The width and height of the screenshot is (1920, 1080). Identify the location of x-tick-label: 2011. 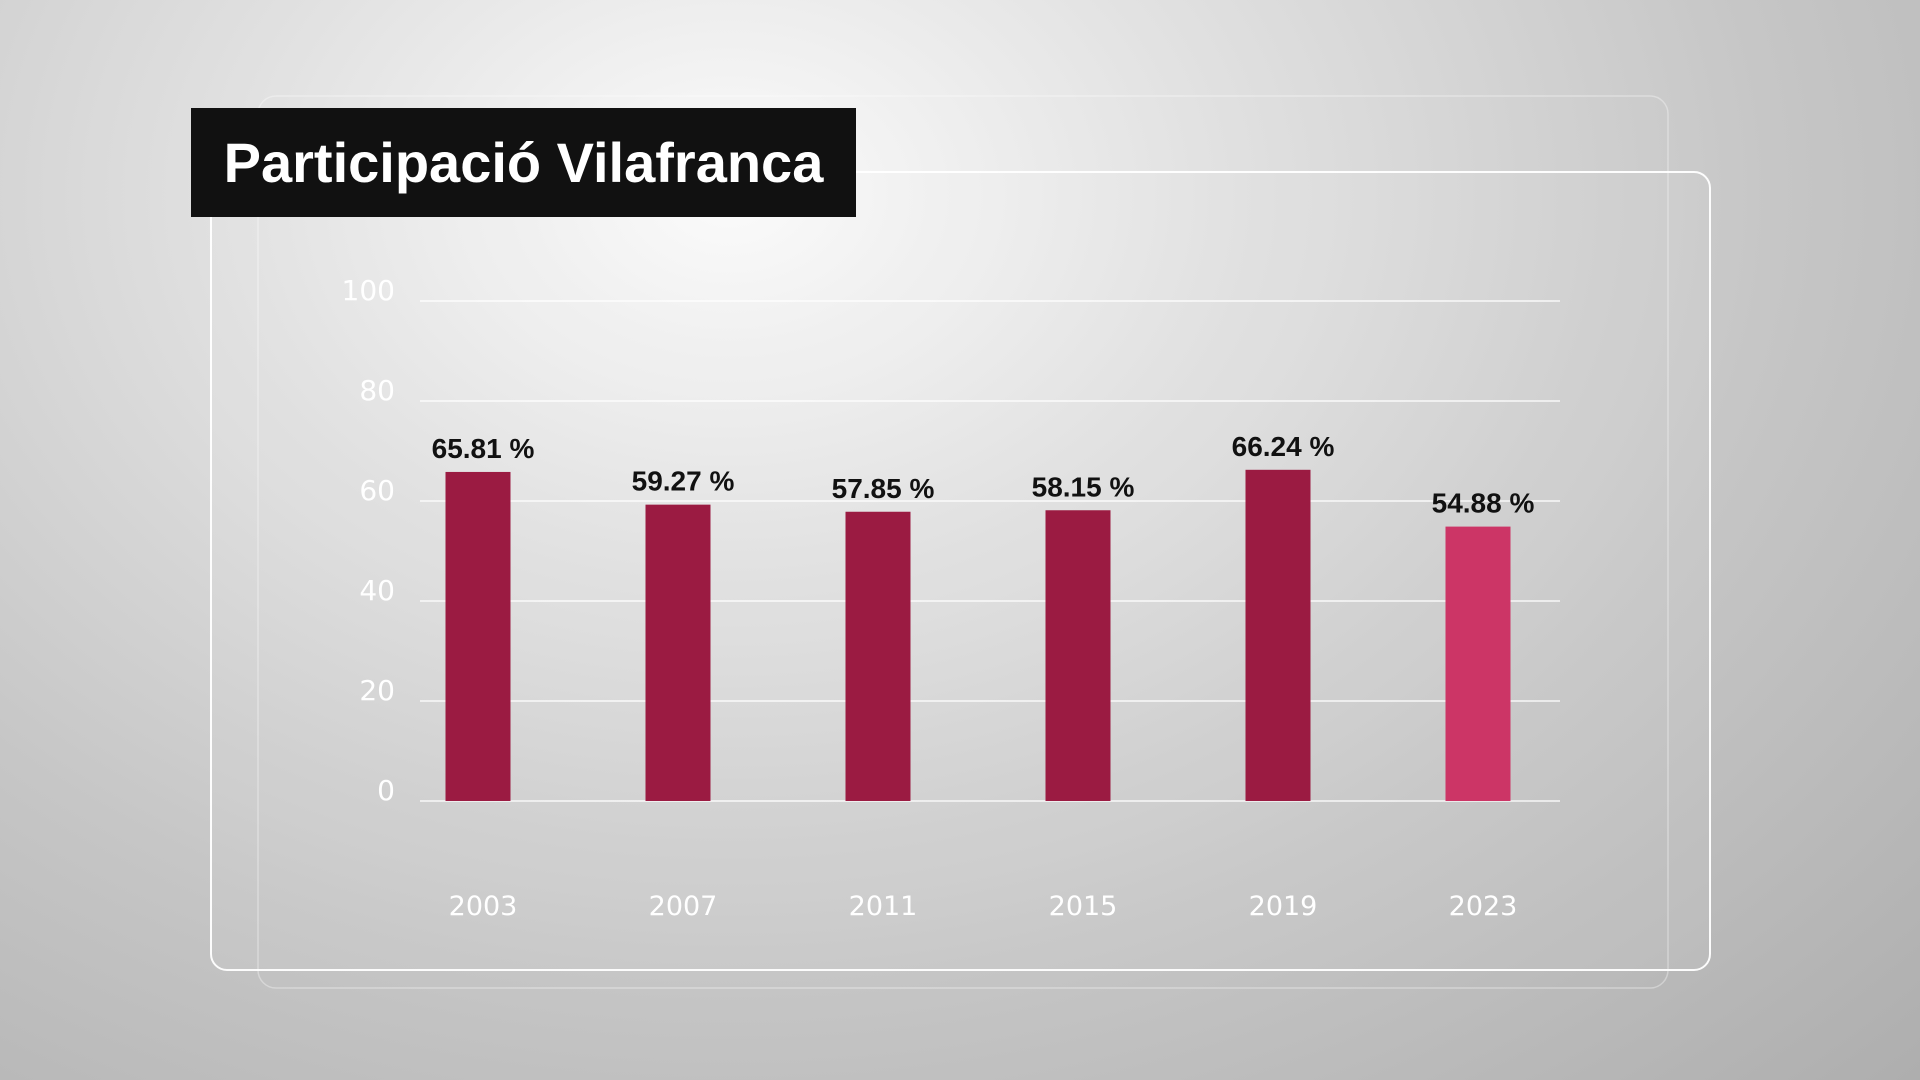
(883, 906).